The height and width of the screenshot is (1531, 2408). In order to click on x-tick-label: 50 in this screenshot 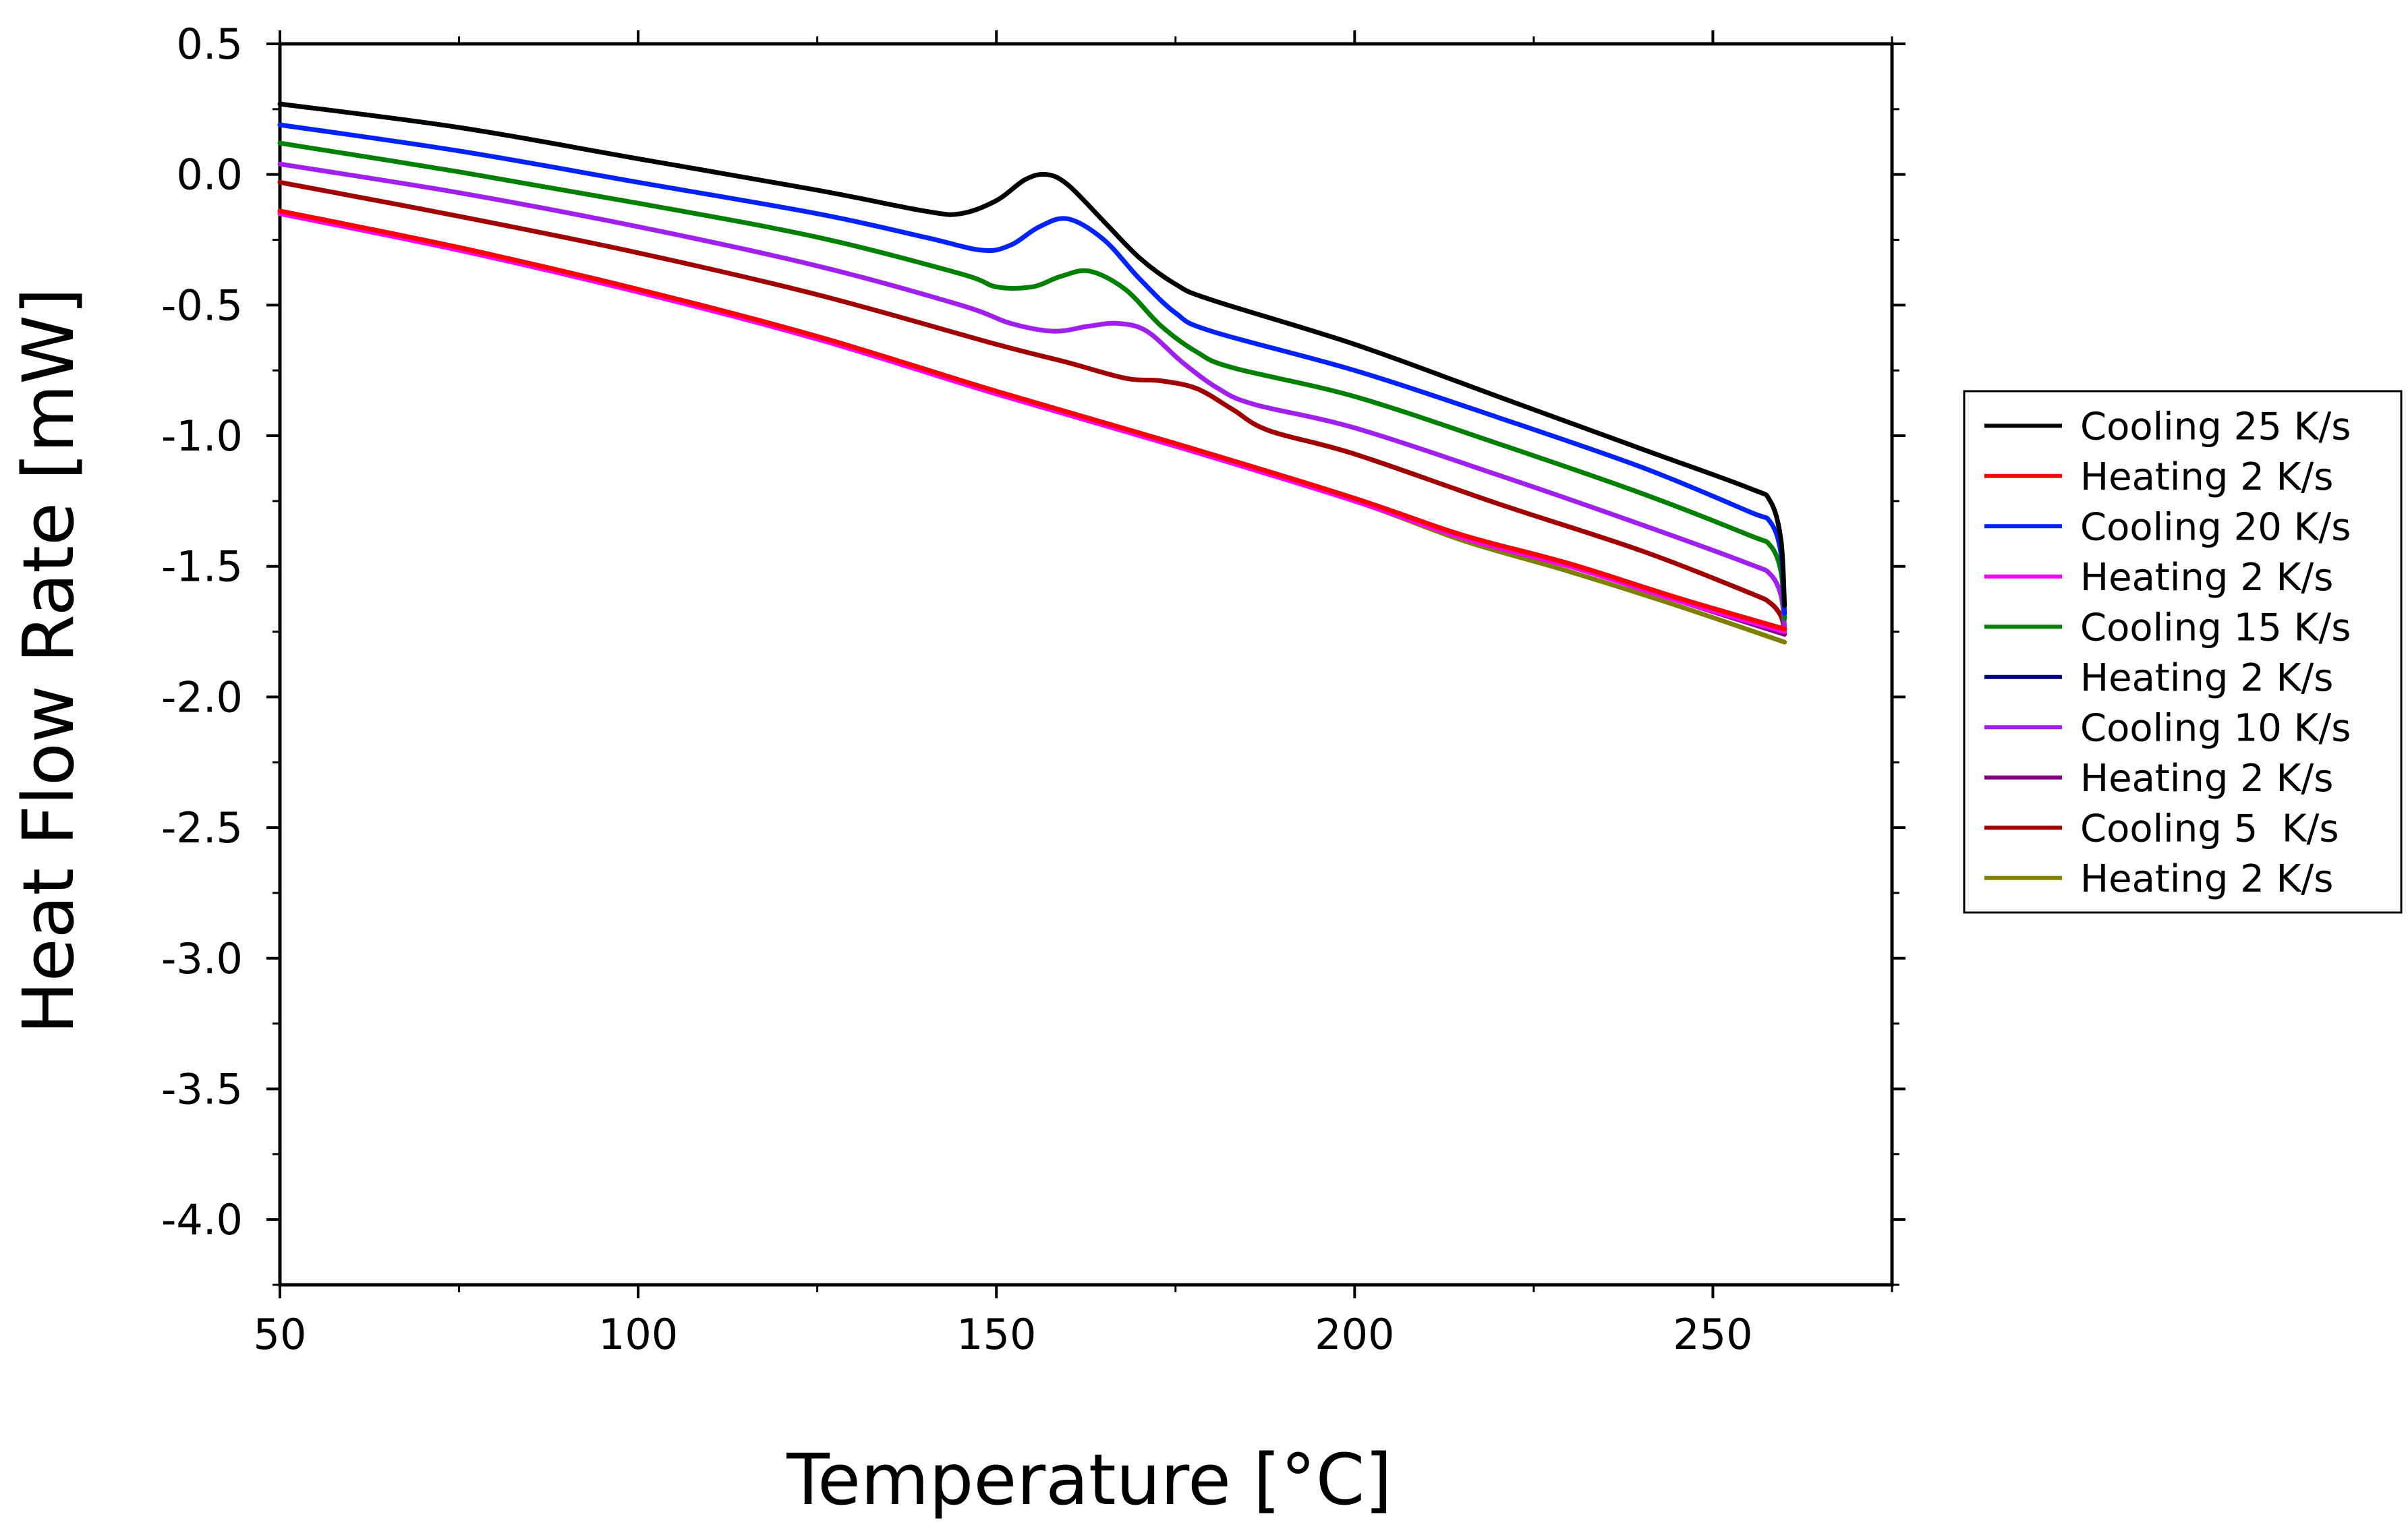, I will do `click(280, 1334)`.